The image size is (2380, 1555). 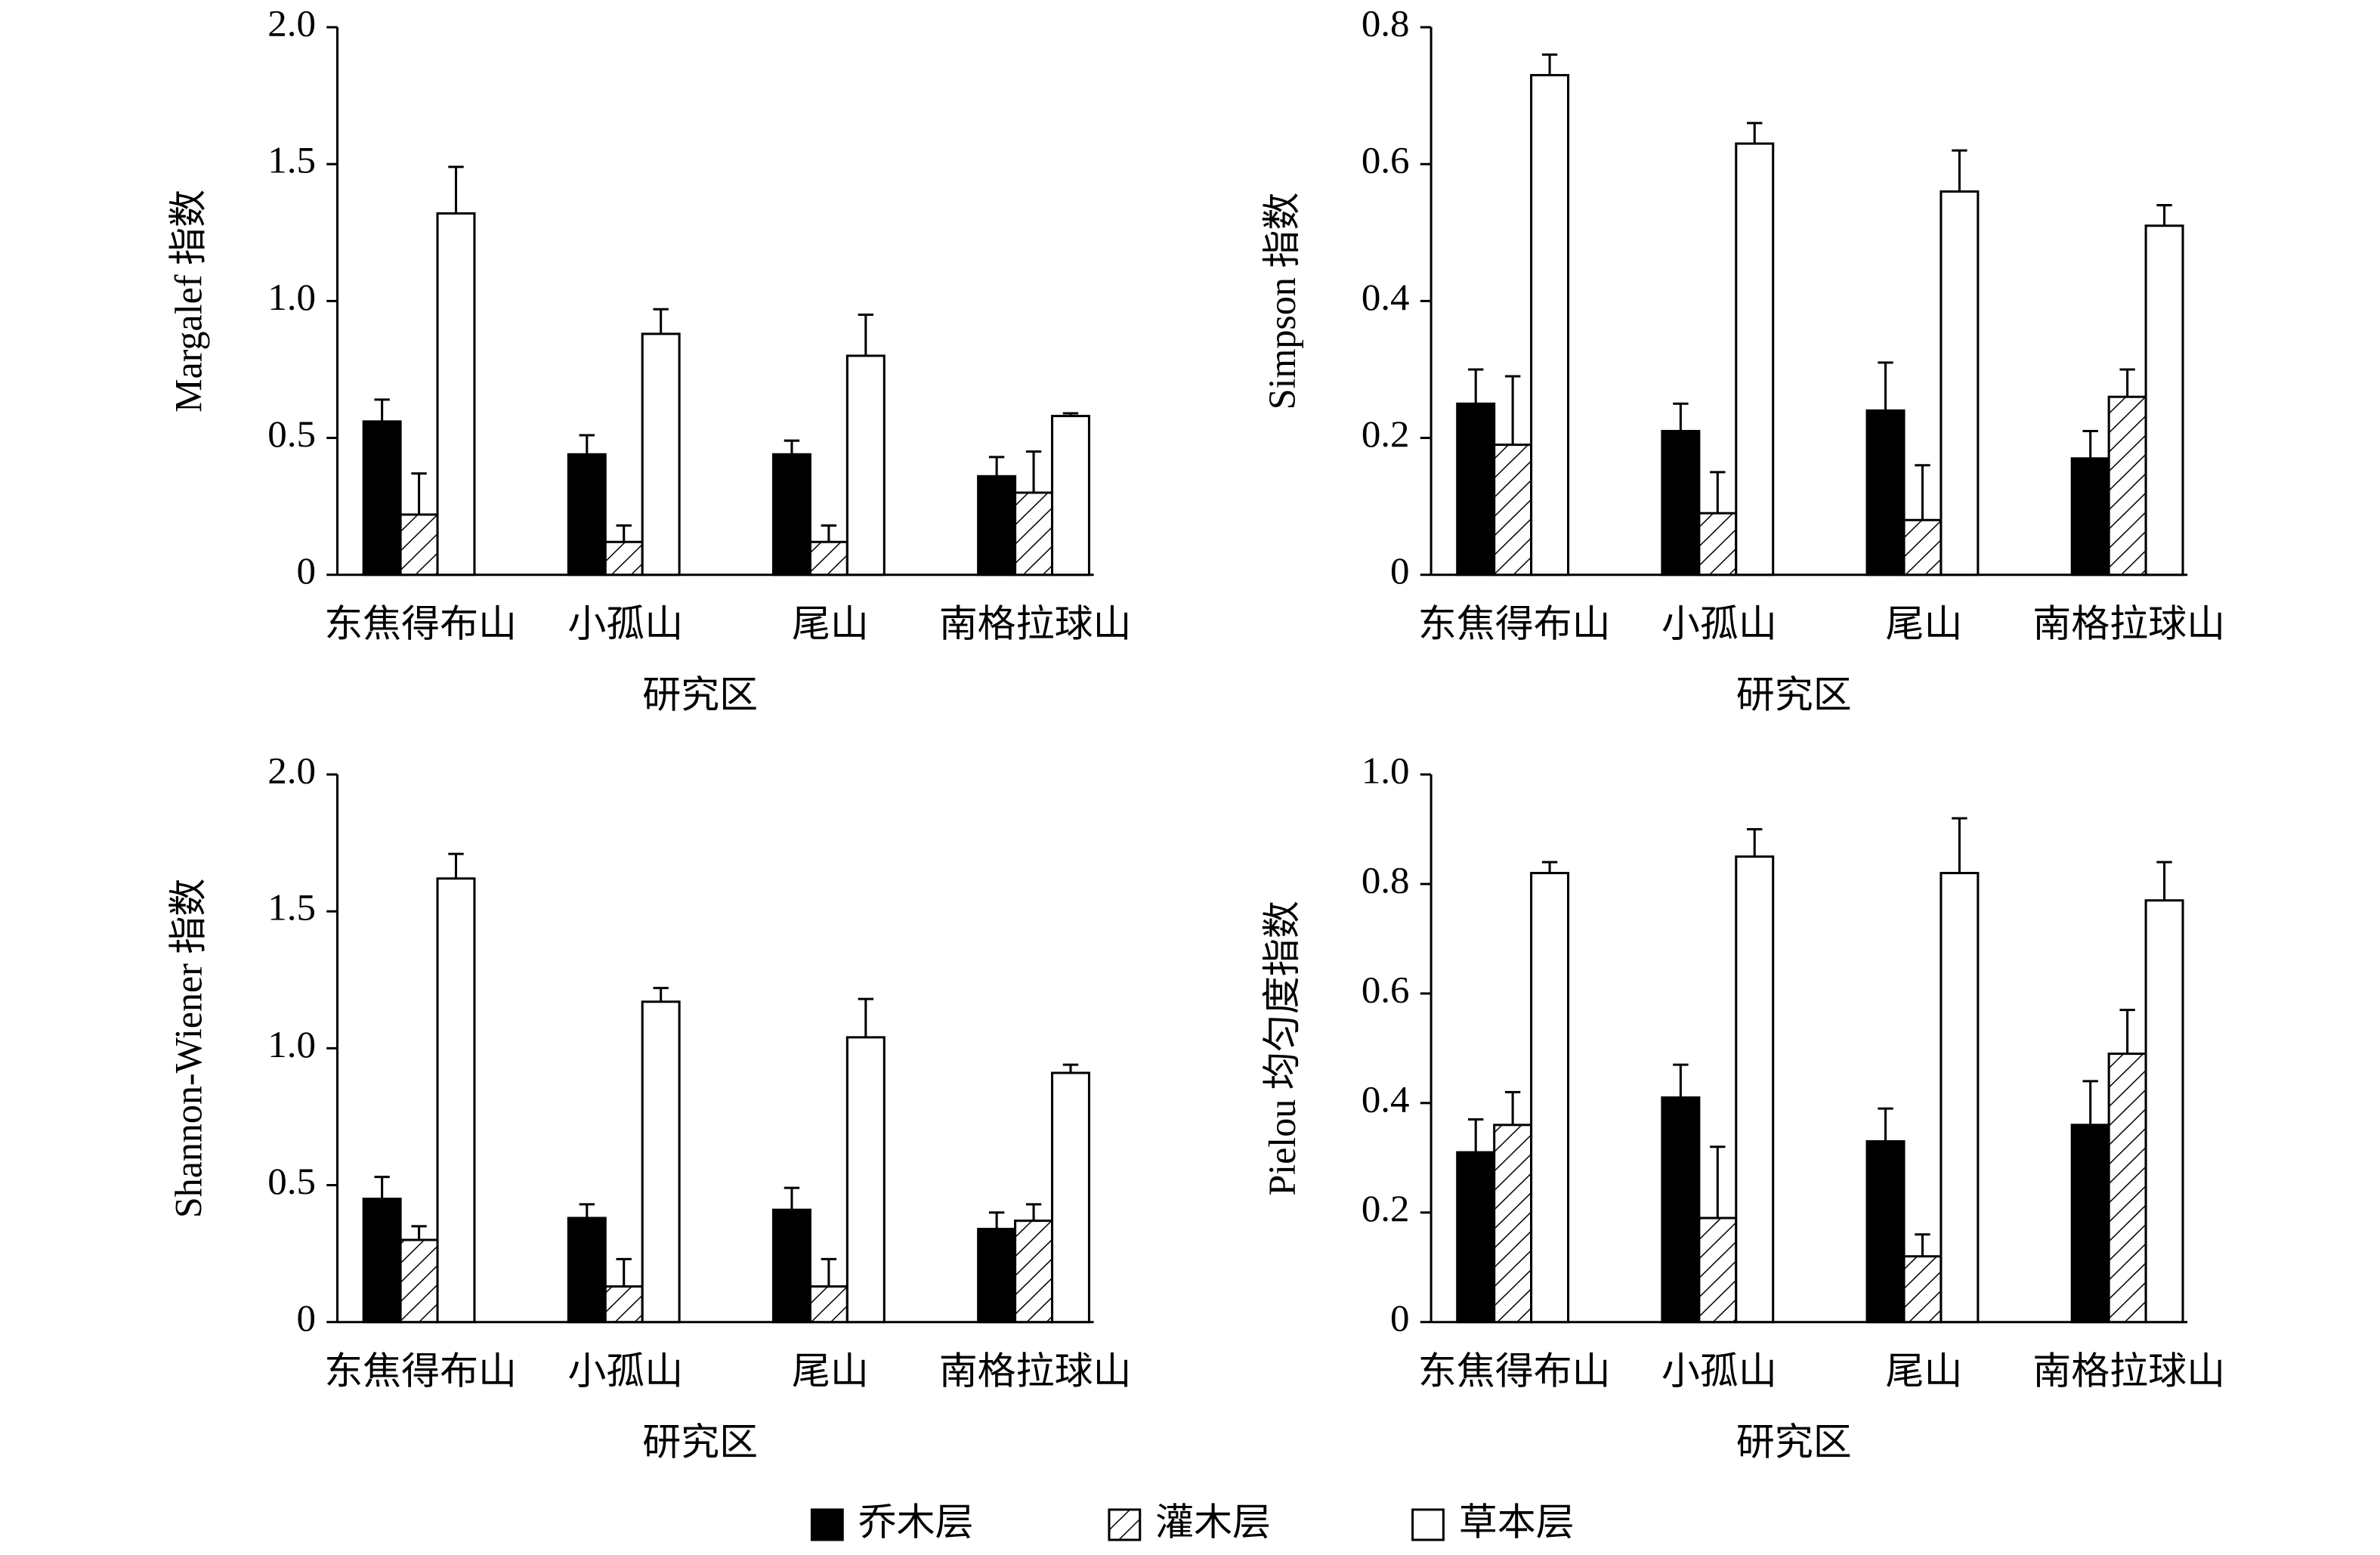 I want to click on y-axis-title: Shannon-Wiener 指数, so click(x=188, y=1049).